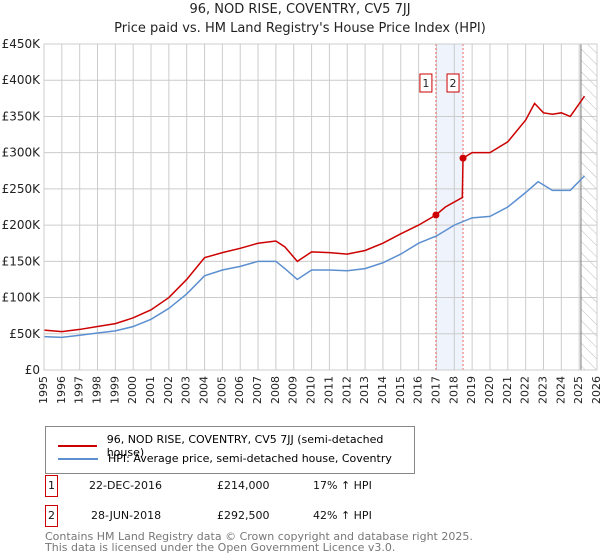 The image size is (600, 560). What do you see at coordinates (328, 390) in the screenshot?
I see `x-tick-label: 2011` at bounding box center [328, 390].